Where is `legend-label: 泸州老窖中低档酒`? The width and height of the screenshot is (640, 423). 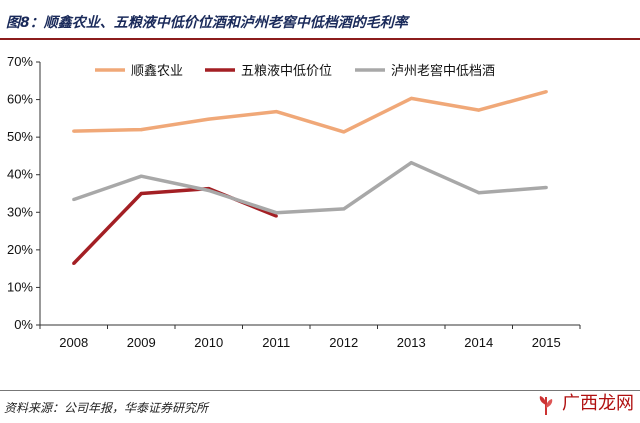 legend-label: 泸州老窖中低档酒 is located at coordinates (443, 71).